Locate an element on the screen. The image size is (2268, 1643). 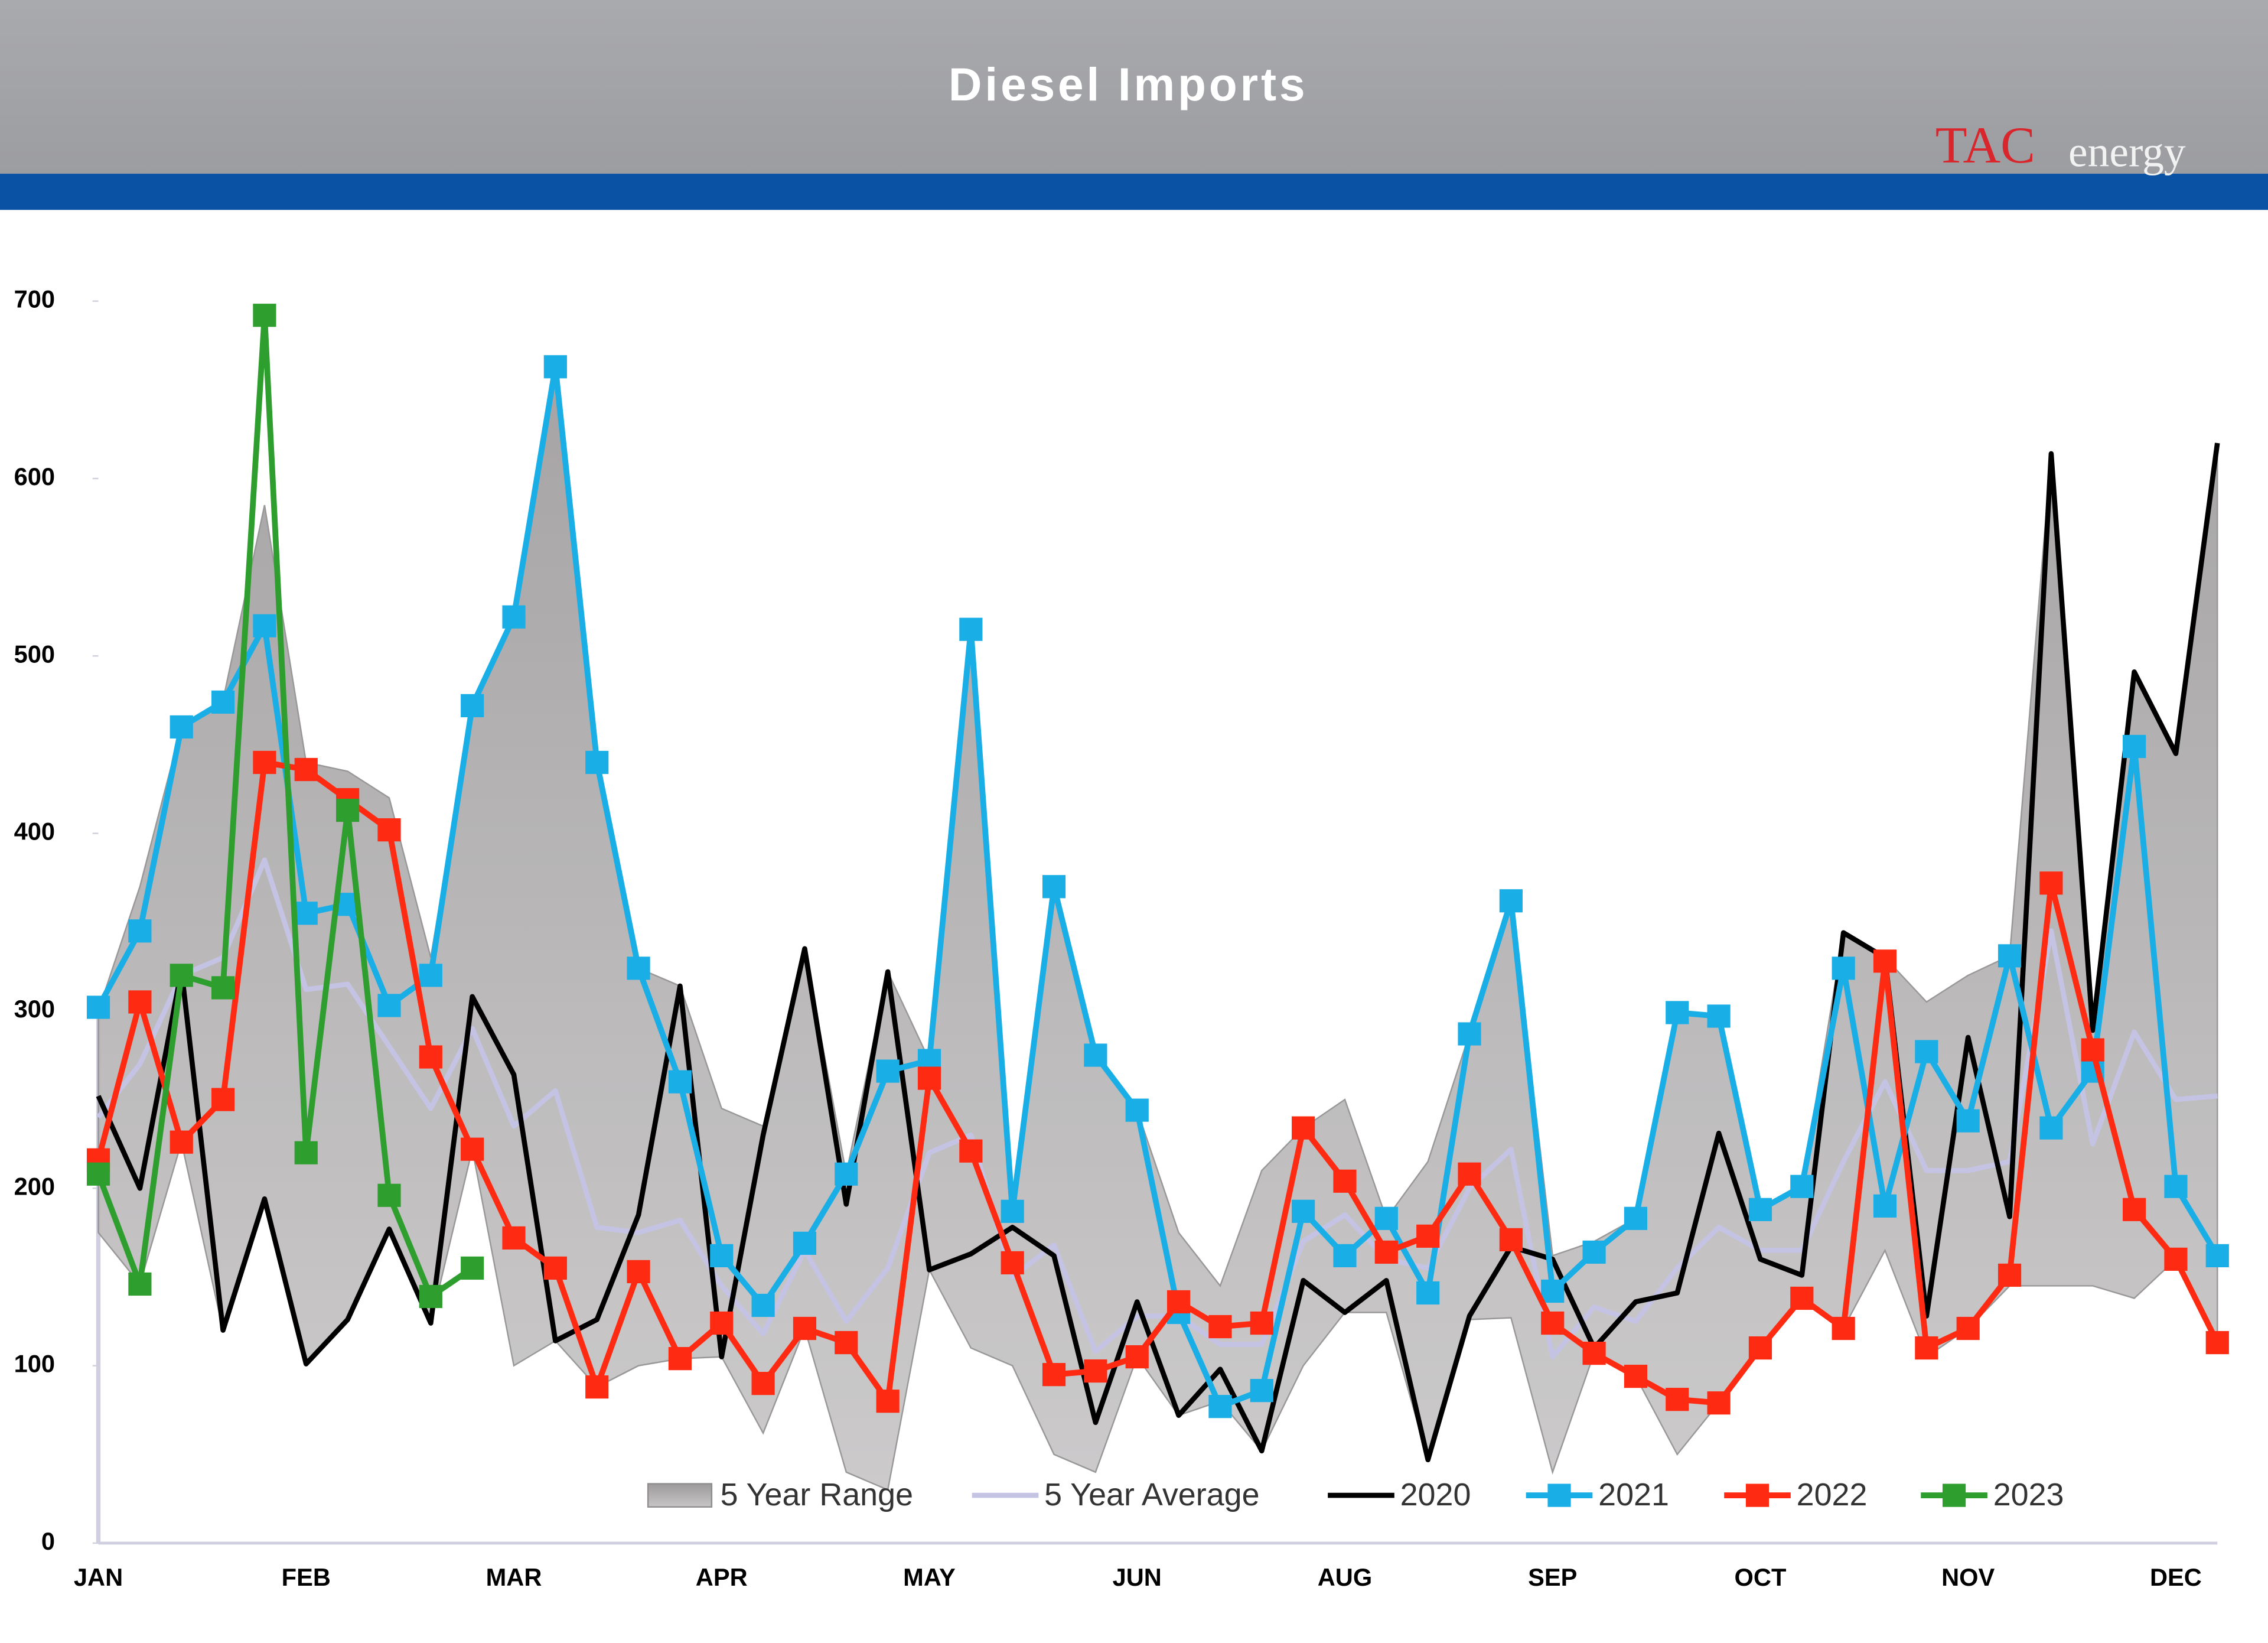
x-tick-label: DEC is located at coordinates (2176, 1577).